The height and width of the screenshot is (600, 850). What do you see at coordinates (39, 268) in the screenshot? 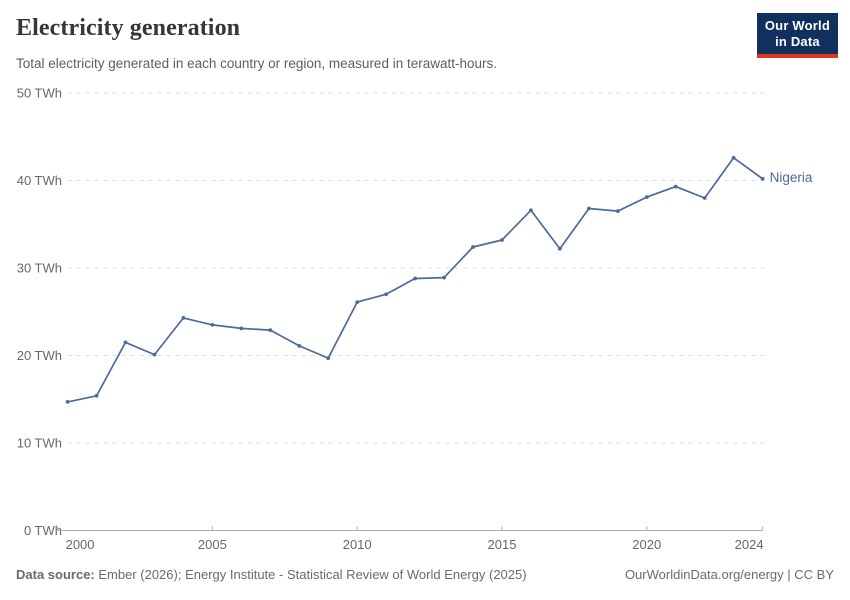
I see `y-axis-tick-label: 30 TWh` at bounding box center [39, 268].